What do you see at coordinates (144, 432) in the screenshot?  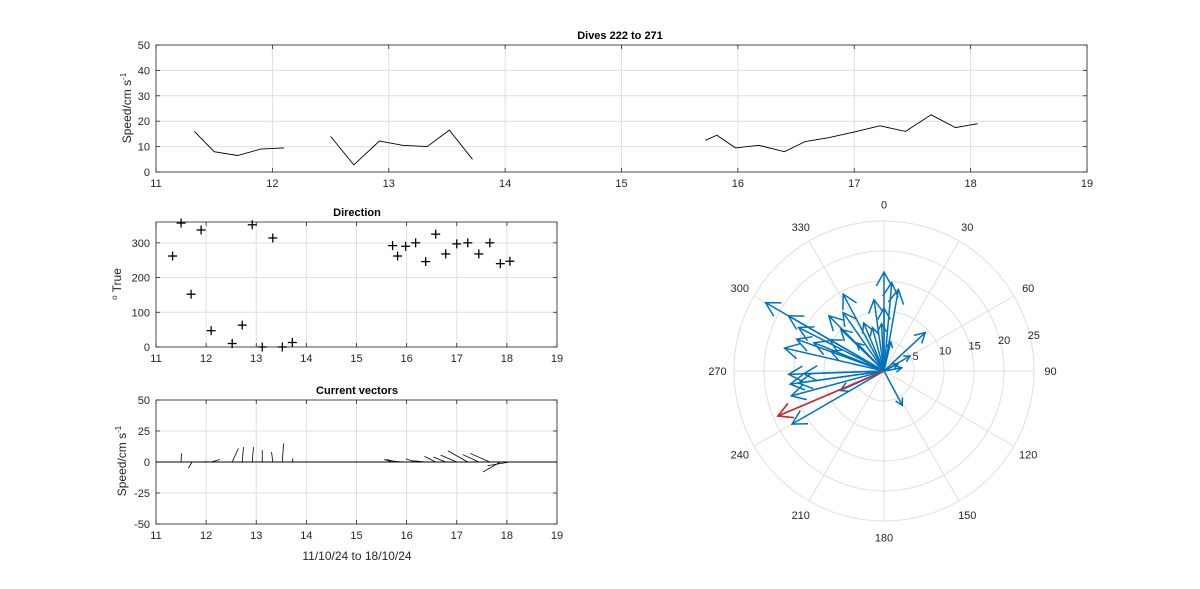 I see `vectors-y-tick-label: 25` at bounding box center [144, 432].